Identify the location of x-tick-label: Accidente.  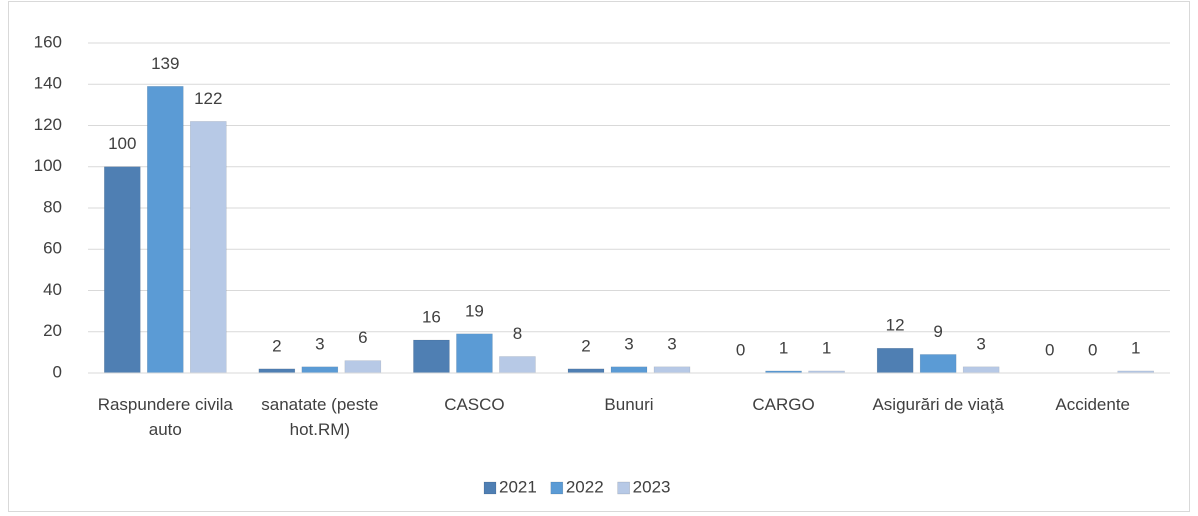
(1093, 404).